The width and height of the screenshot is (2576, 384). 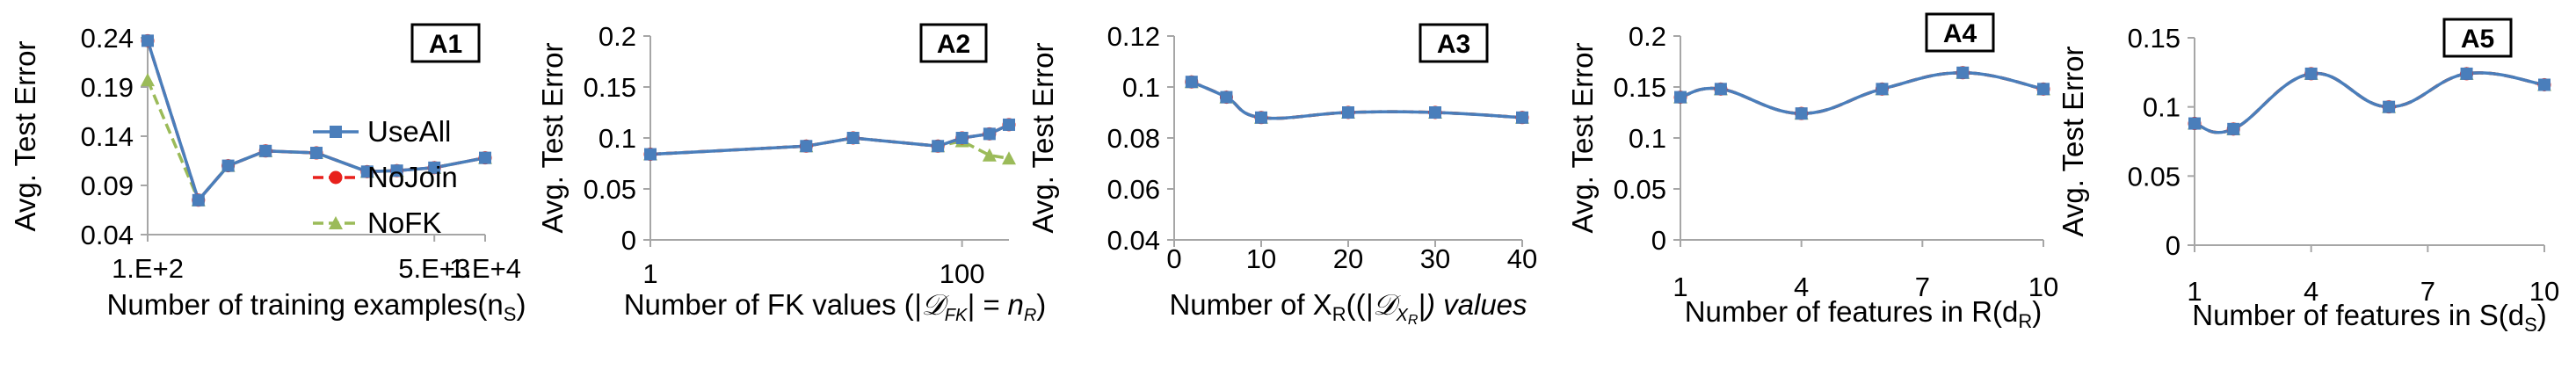 I want to click on x-tick-label: 30, so click(x=1435, y=258).